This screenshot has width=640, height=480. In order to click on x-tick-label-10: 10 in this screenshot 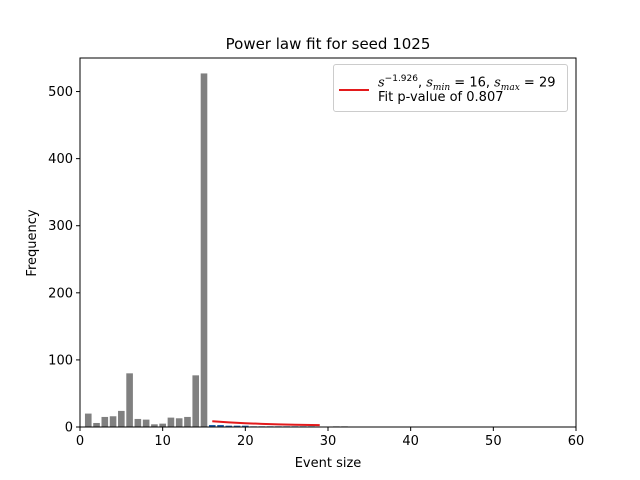, I will do `click(162, 441)`.